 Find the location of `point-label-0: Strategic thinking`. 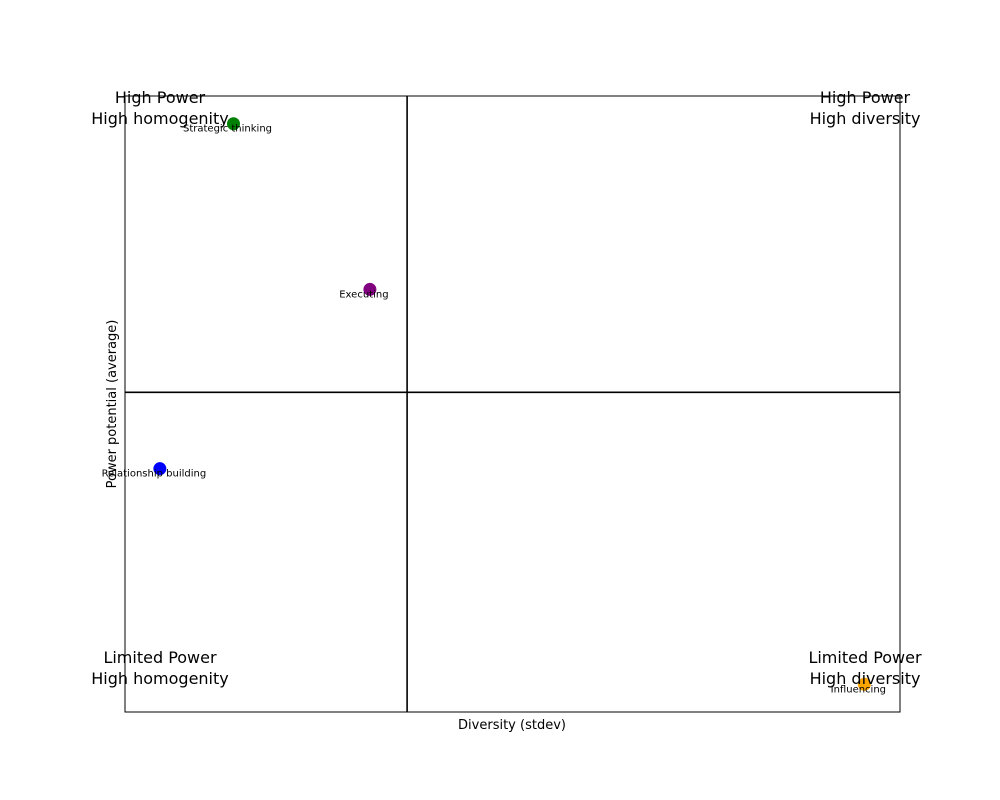

point-label-0: Strategic thinking is located at coordinates (227, 129).